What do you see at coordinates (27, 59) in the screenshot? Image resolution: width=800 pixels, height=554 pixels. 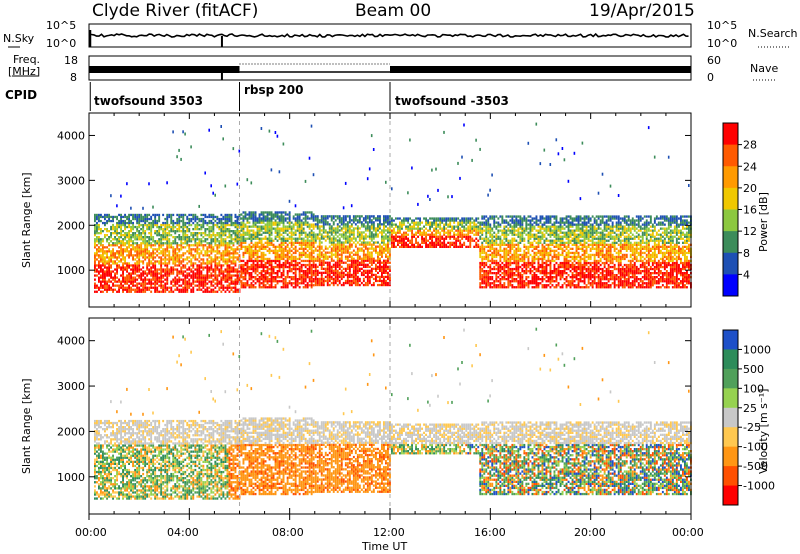 I see `freq-label: Freq.` at bounding box center [27, 59].